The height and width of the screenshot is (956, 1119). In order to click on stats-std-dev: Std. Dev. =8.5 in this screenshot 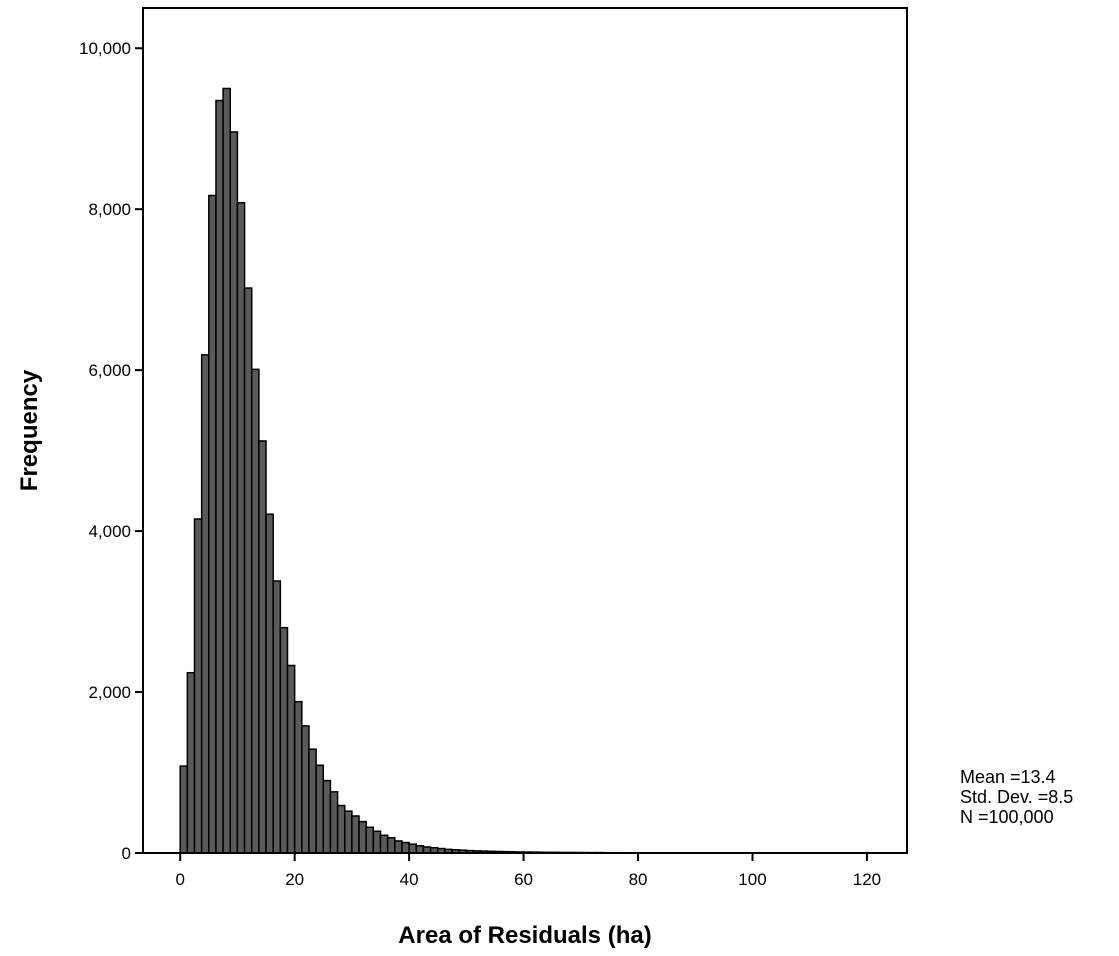, I will do `click(1016, 797)`.